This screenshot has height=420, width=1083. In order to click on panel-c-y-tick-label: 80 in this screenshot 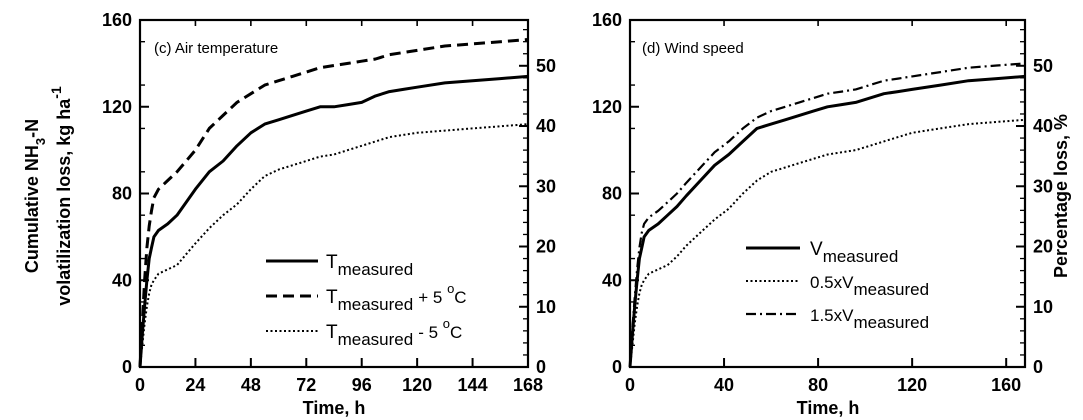, I will do `click(122, 194)`.